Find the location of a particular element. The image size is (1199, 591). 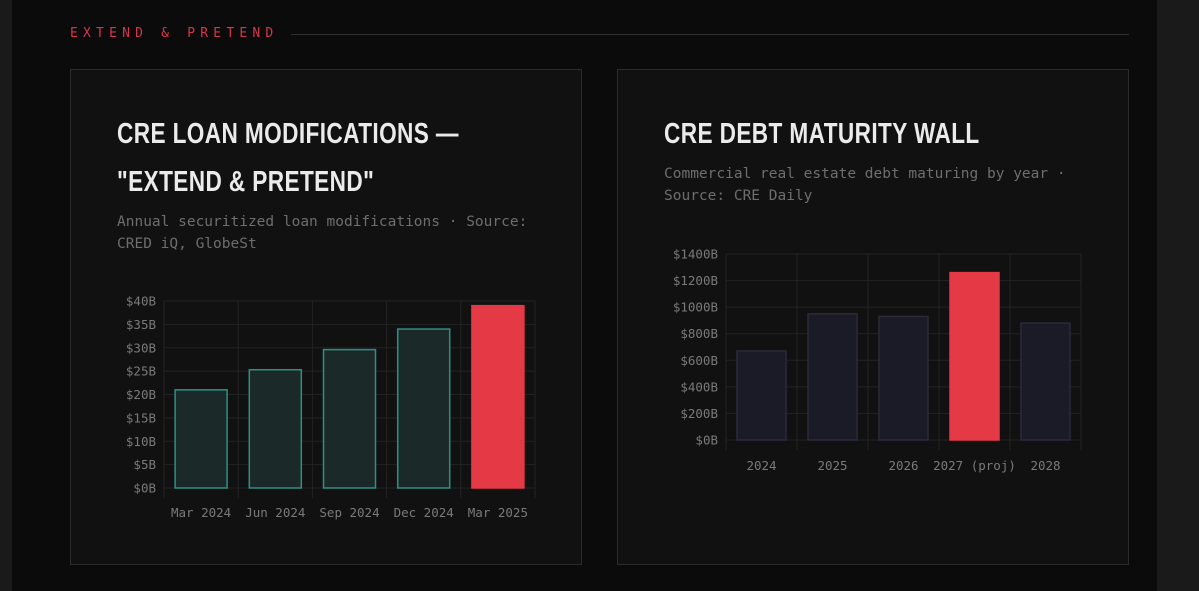

y-tick-label: $10B is located at coordinates (141, 441).